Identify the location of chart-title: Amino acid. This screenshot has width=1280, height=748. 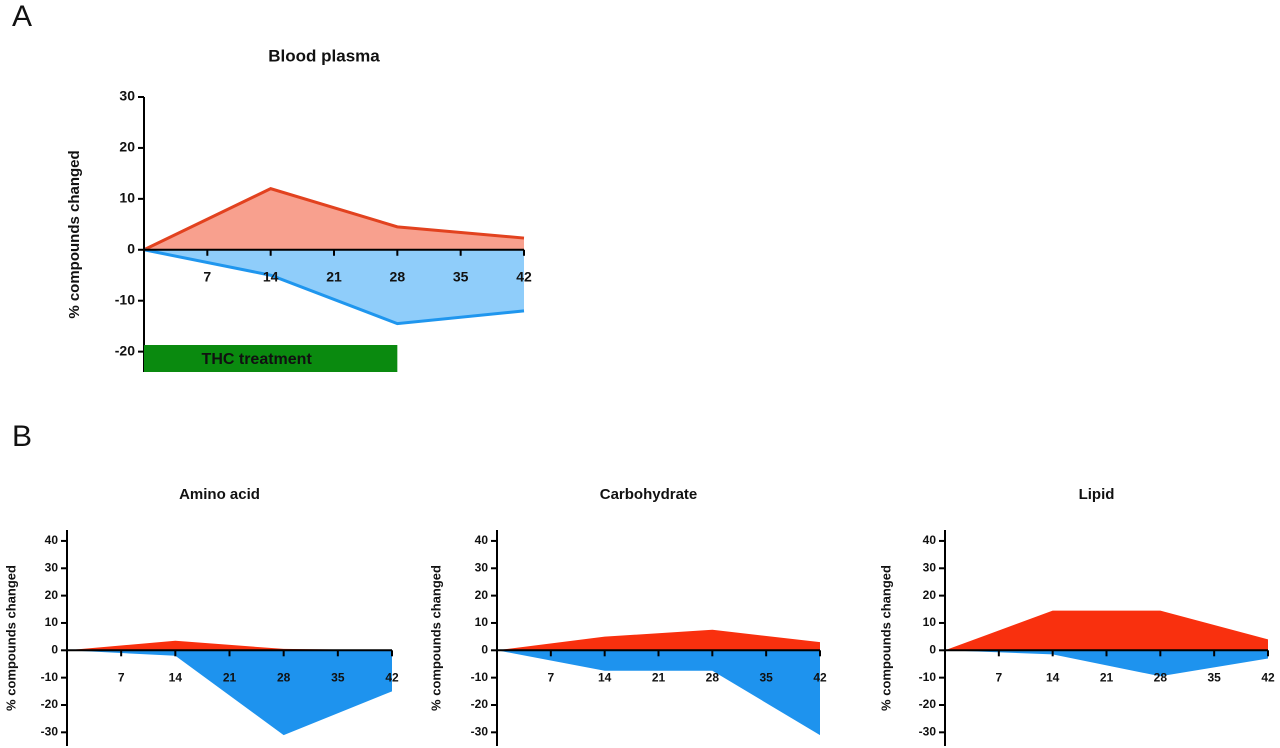
(219, 494).